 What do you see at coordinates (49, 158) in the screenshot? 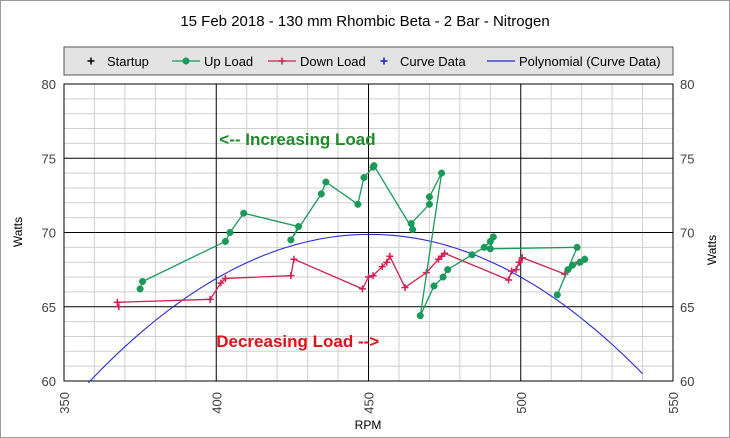
I see `y-tick-label-left: 75` at bounding box center [49, 158].